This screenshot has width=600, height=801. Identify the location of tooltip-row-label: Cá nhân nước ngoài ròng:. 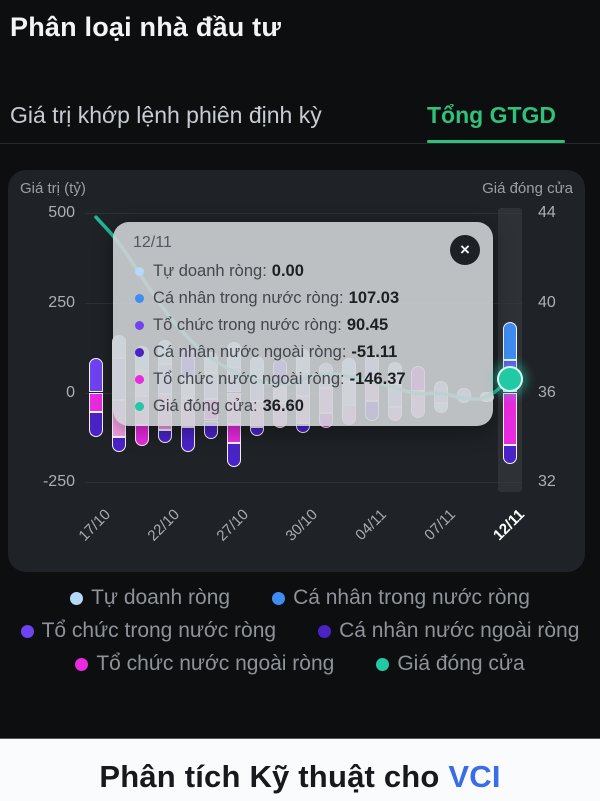
(250, 352).